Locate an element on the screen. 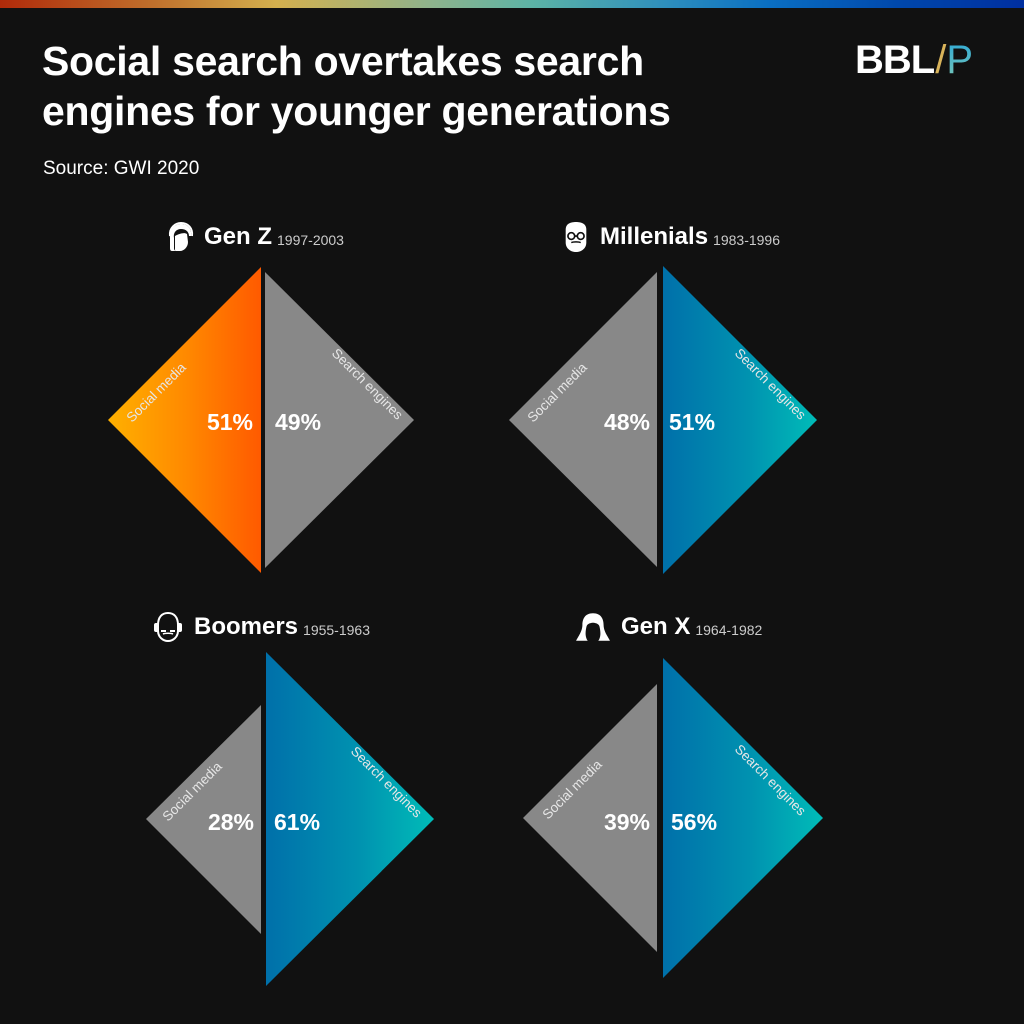 This screenshot has width=1024, height=1024. gen-z-social-value: 51% is located at coordinates (230, 422).